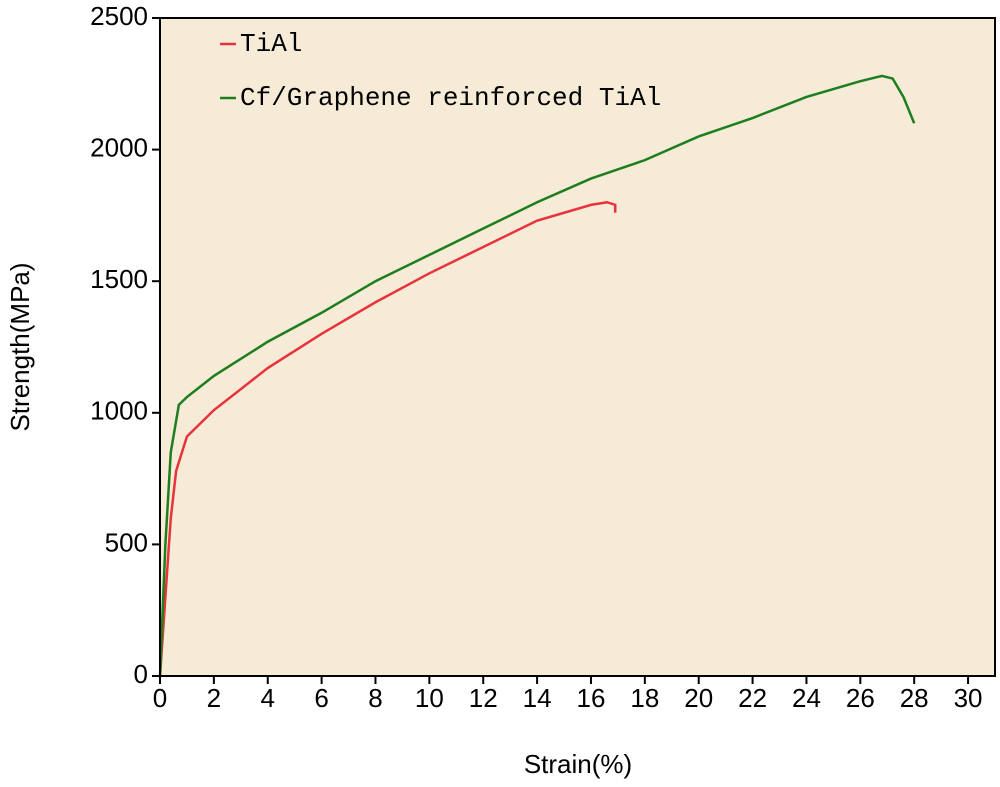  What do you see at coordinates (375, 698) in the screenshot?
I see `x-tick-label: 8` at bounding box center [375, 698].